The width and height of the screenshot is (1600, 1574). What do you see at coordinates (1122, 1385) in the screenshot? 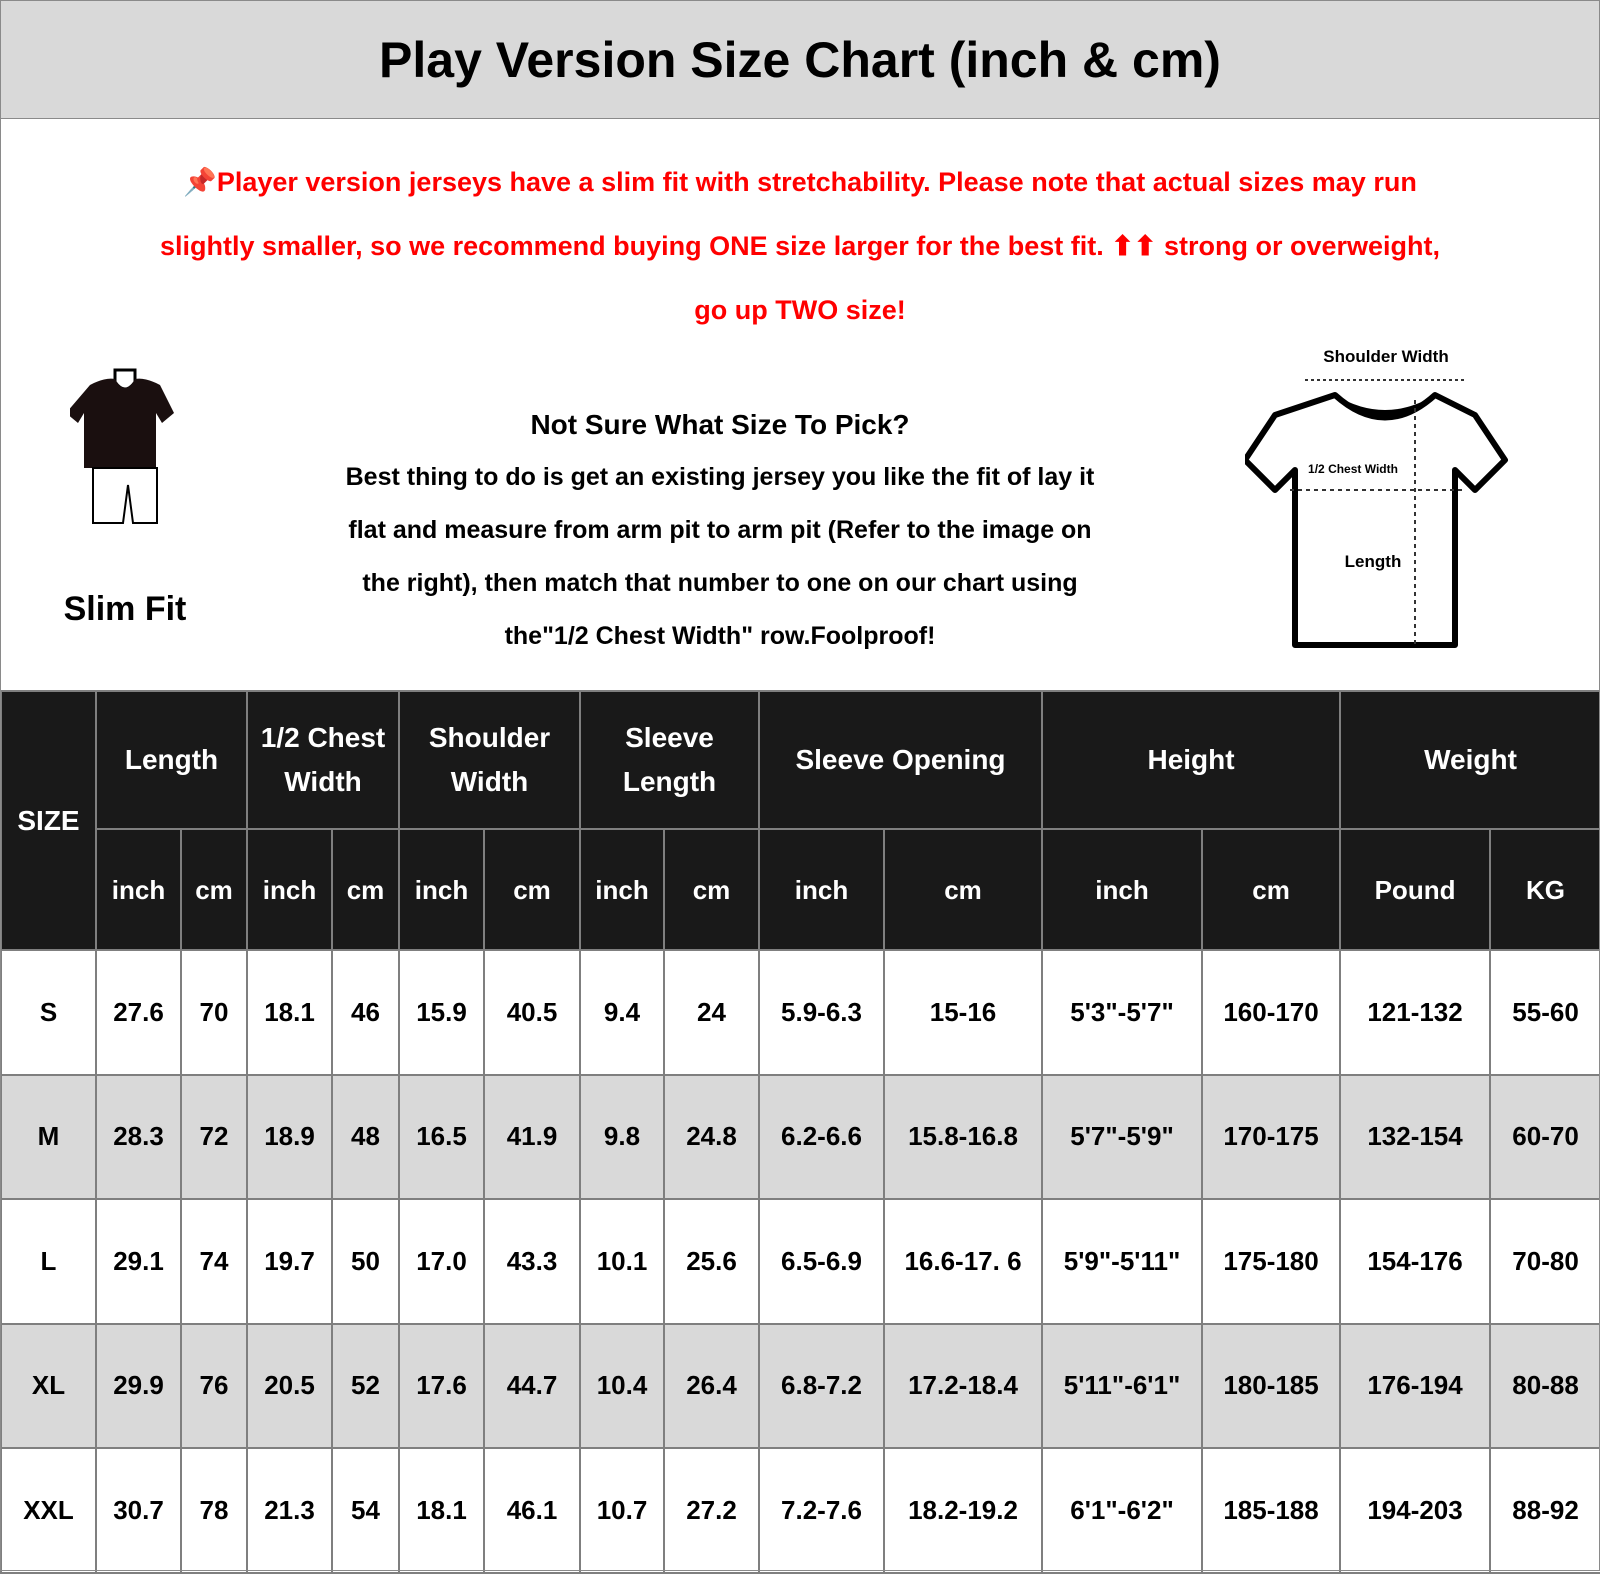
I see `value-cell: 5'11"-6'1"` at bounding box center [1122, 1385].